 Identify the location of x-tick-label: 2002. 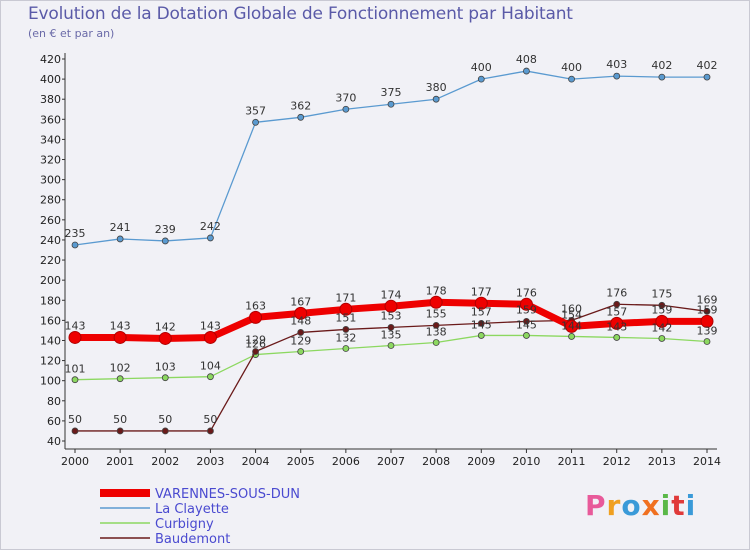
(165, 461).